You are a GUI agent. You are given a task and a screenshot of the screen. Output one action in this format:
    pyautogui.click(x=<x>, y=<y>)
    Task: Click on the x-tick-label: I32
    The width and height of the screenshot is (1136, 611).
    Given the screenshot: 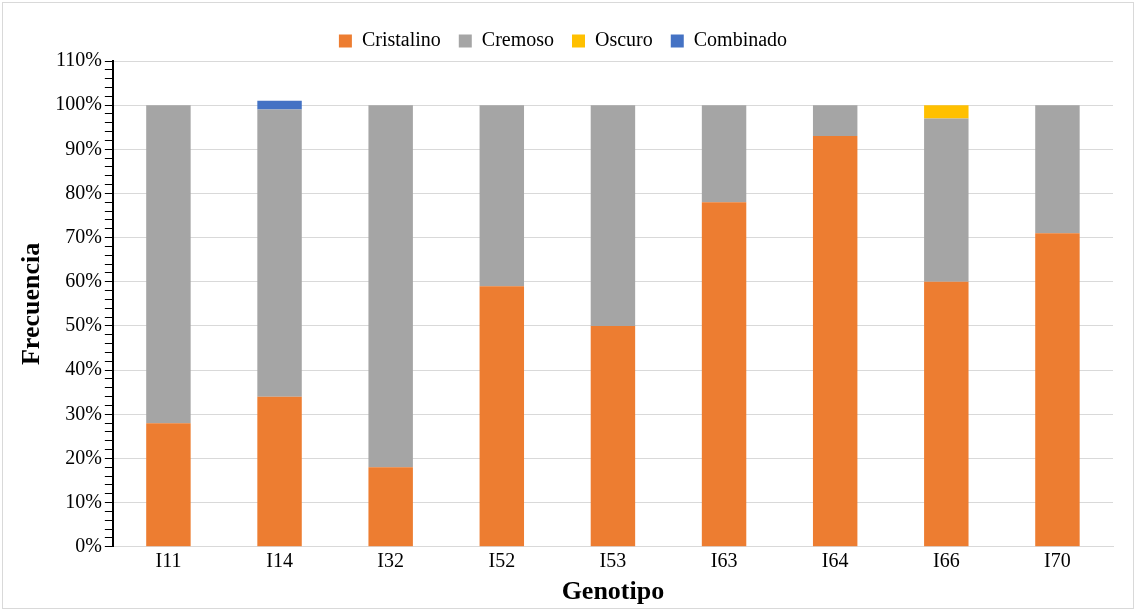 What is the action you would take?
    pyautogui.click(x=391, y=560)
    